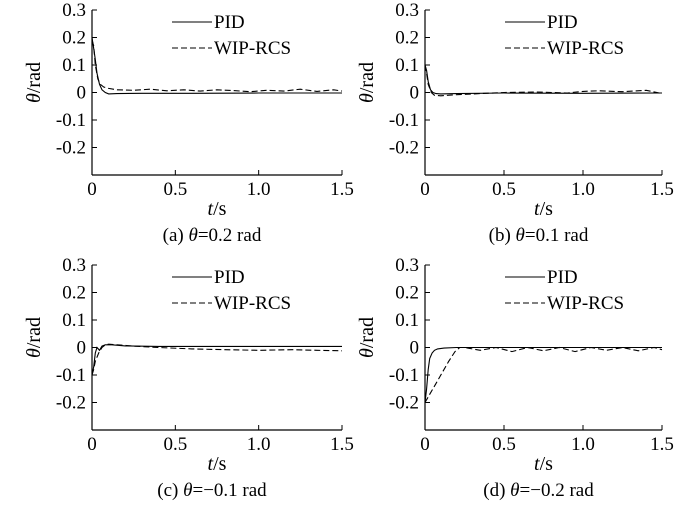  What do you see at coordinates (539, 235) in the screenshot?
I see `panel-caption: (b) θ=0.1 rad` at bounding box center [539, 235].